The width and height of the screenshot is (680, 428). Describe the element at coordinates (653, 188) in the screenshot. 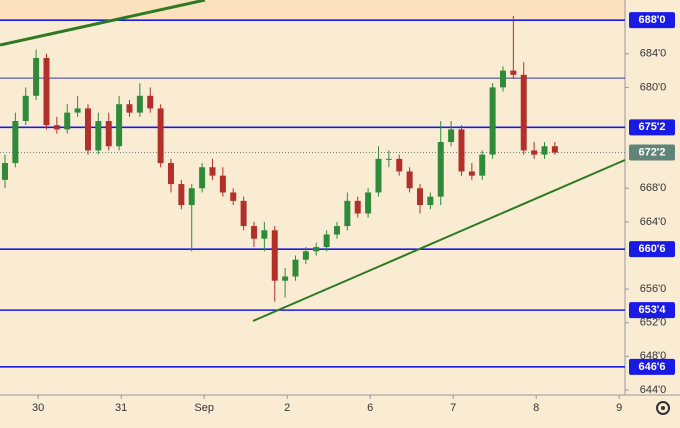

I see `y-tick-label: 668'0` at that location.